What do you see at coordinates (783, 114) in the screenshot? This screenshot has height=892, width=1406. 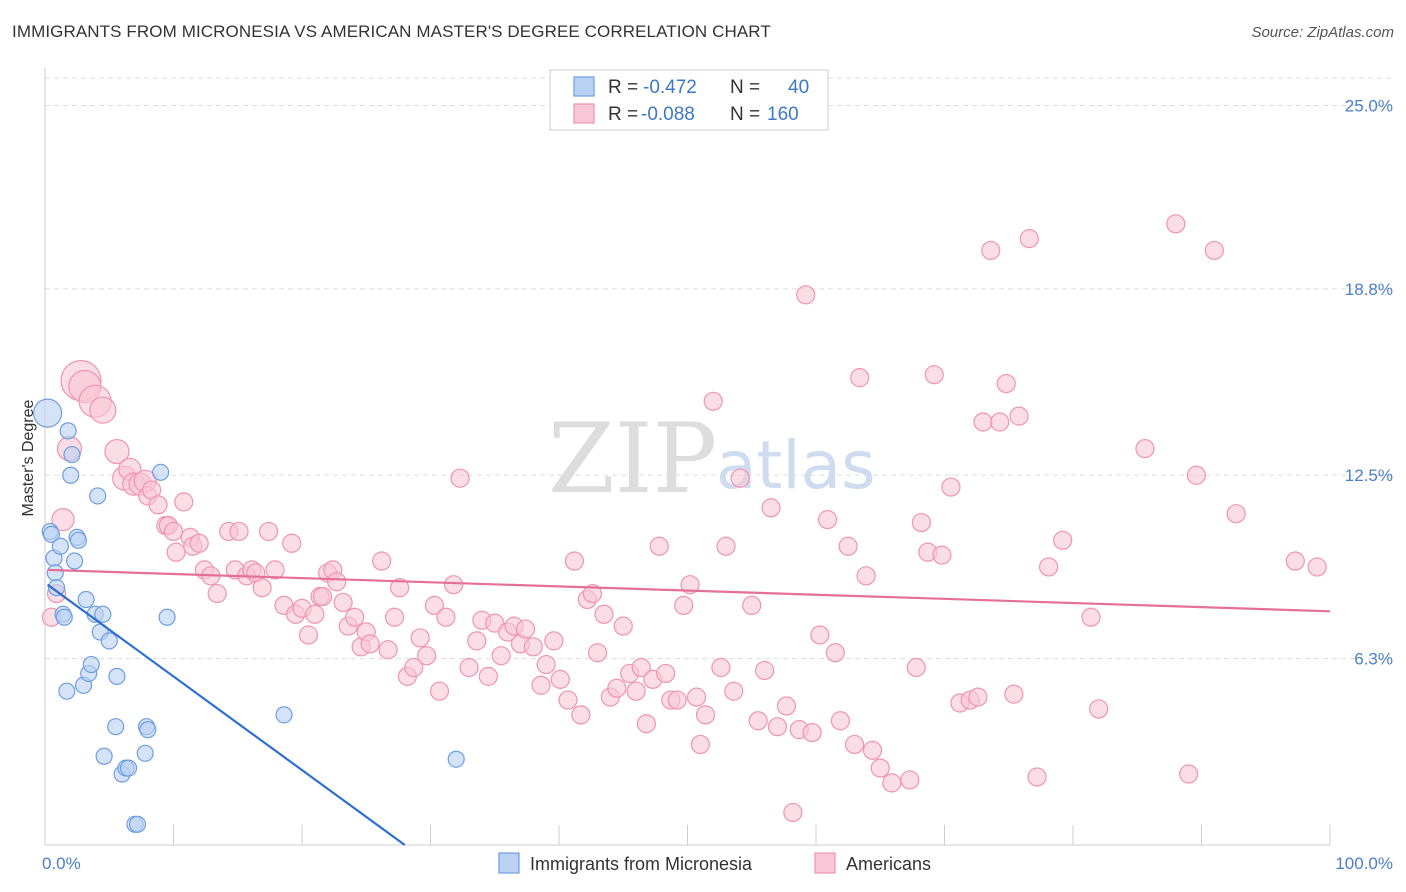 I see `legend-n-value: 160` at bounding box center [783, 114].